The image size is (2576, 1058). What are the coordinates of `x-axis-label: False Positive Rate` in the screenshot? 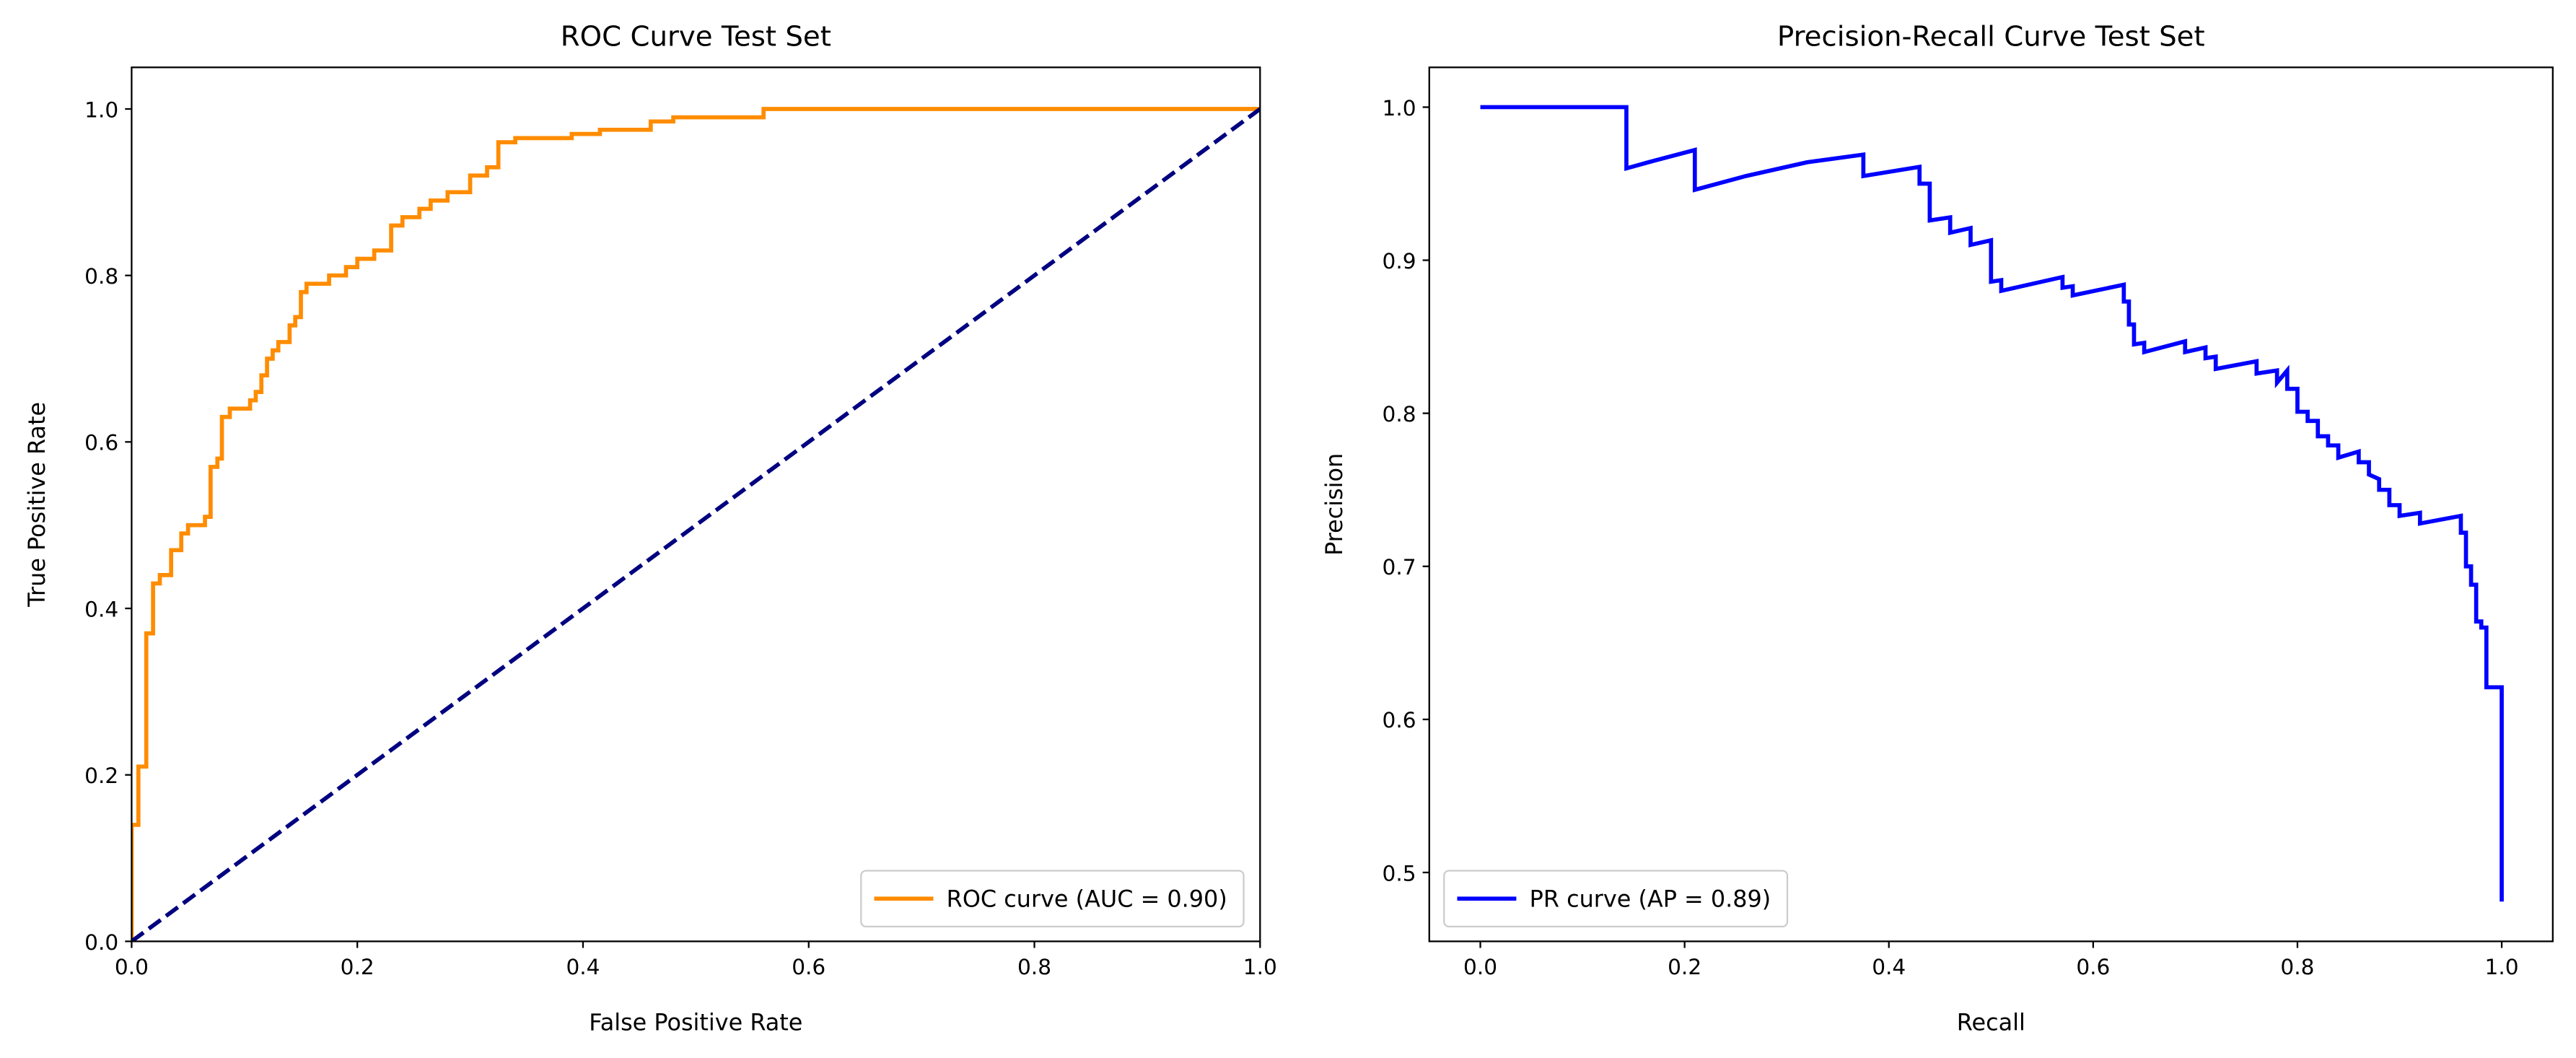 It's located at (695, 1022).